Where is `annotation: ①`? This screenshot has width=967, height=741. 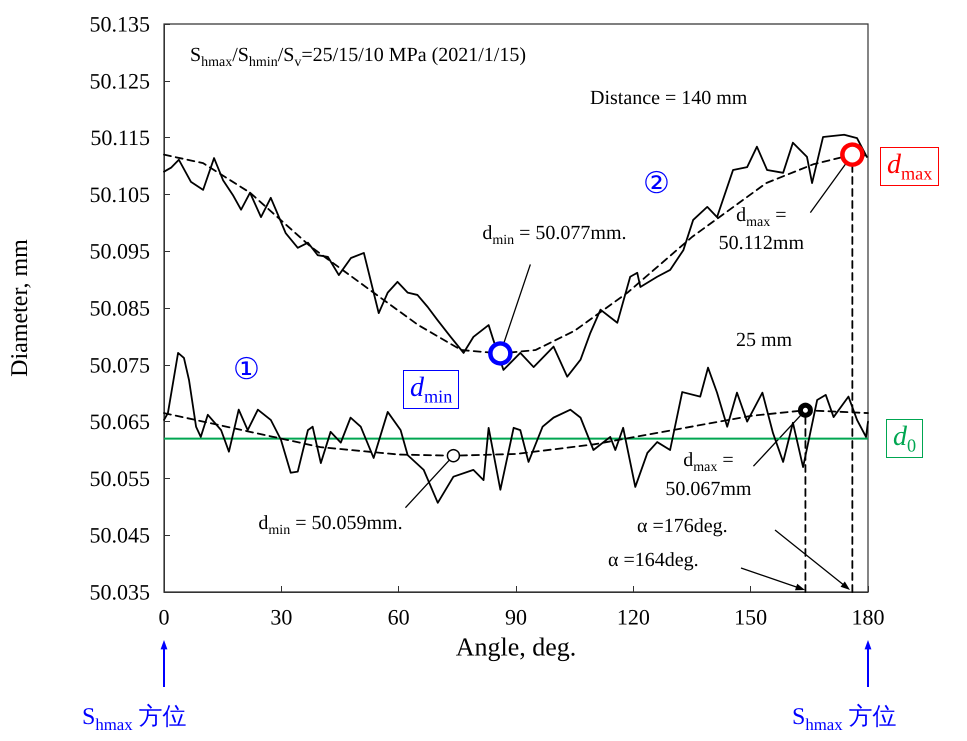 annotation: ① is located at coordinates (246, 370).